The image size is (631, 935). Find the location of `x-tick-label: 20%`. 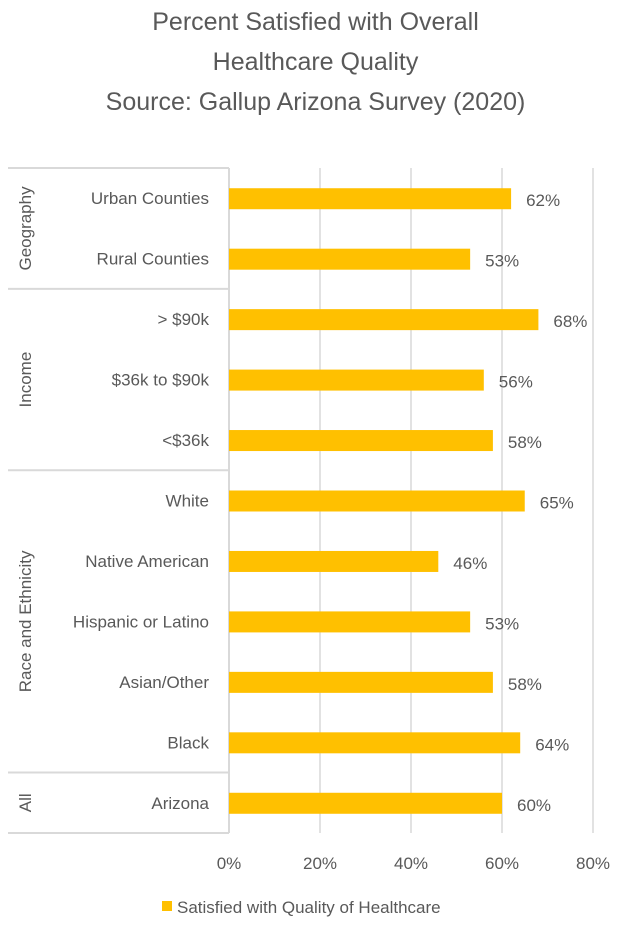

x-tick-label: 20% is located at coordinates (320, 863).